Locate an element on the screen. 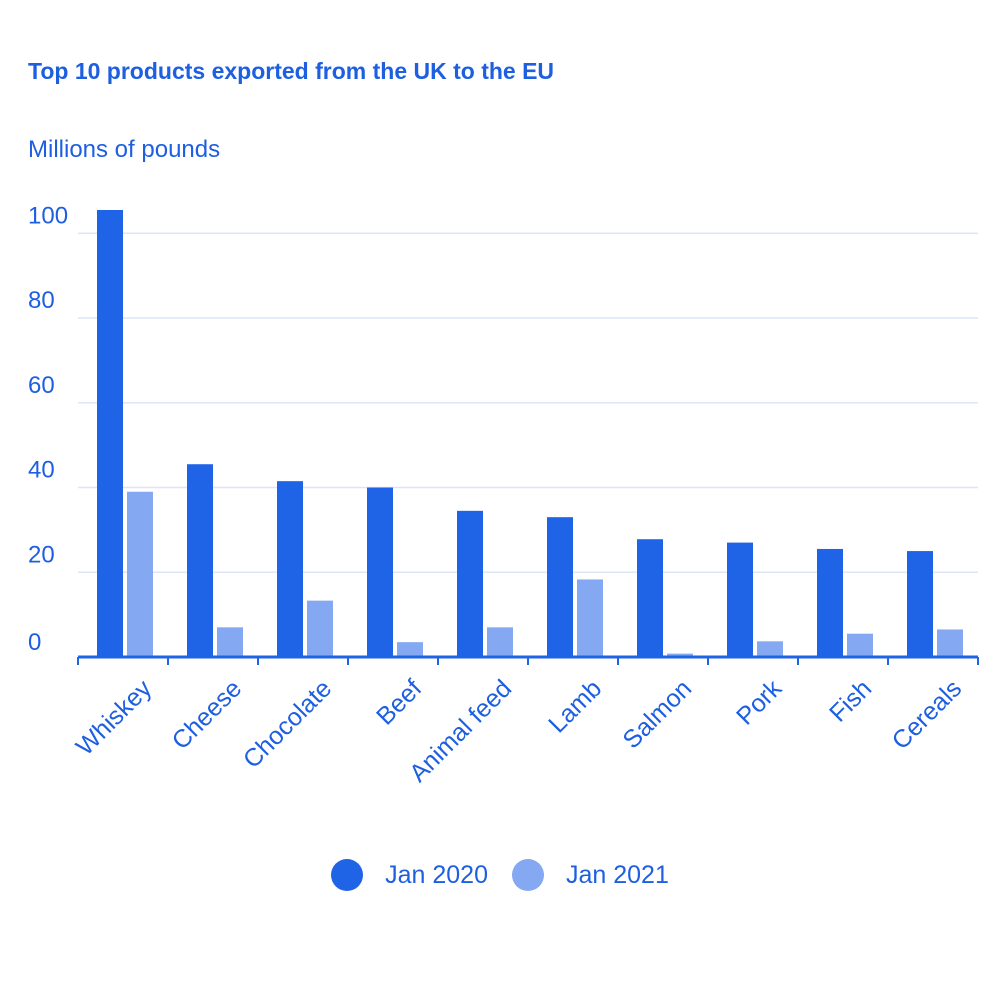 The height and width of the screenshot is (1001, 1000). y-tick-label: 60 is located at coordinates (41, 385).